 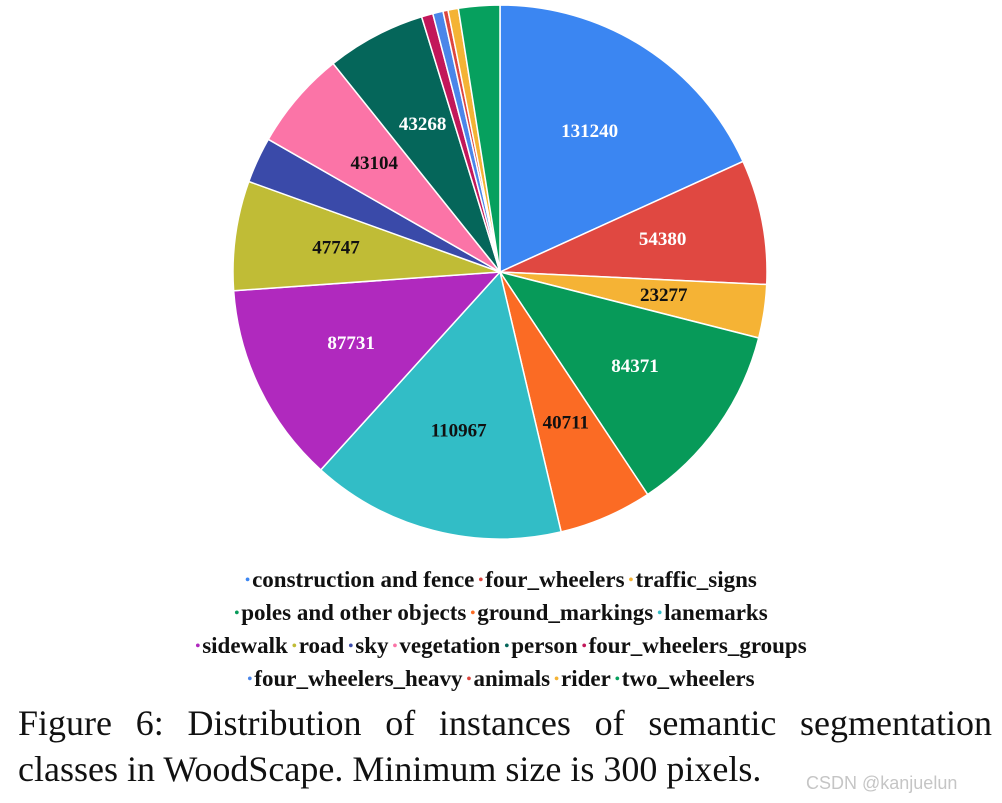 What do you see at coordinates (321, 645) in the screenshot?
I see `legend-label: road` at bounding box center [321, 645].